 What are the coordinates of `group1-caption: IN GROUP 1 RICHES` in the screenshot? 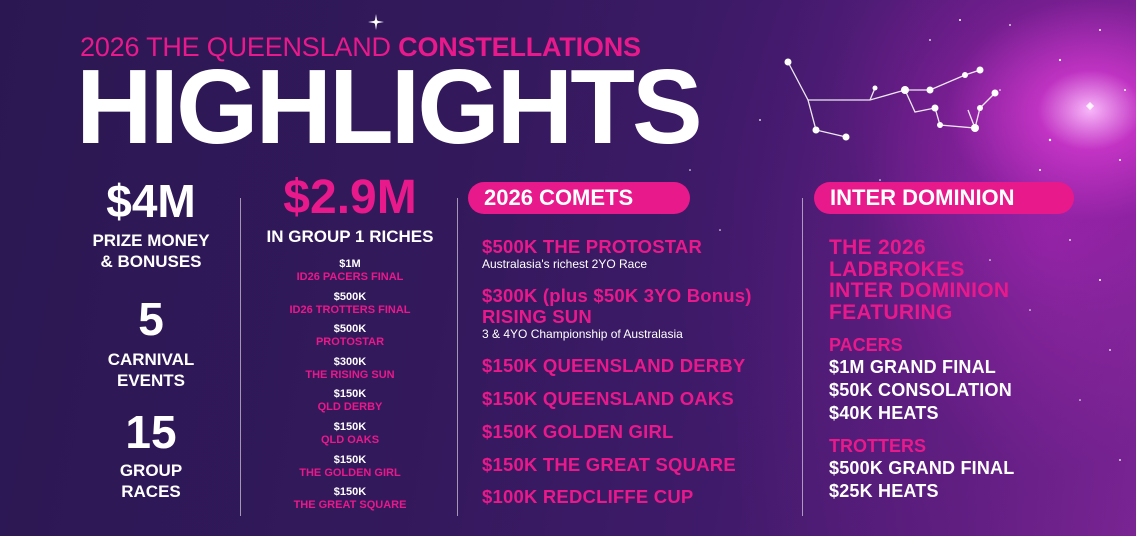 It's located at (350, 236).